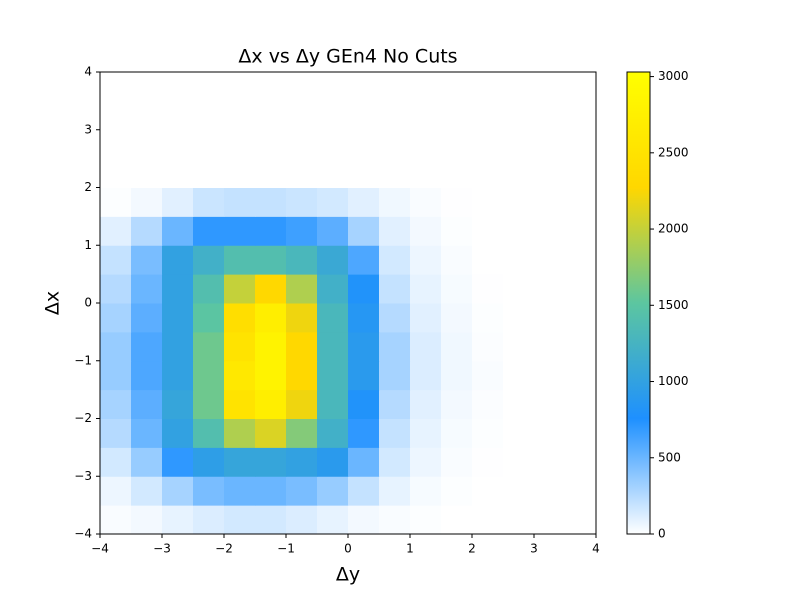  Describe the element at coordinates (662, 534) in the screenshot. I see `colorbar-tick-label: 0` at that location.